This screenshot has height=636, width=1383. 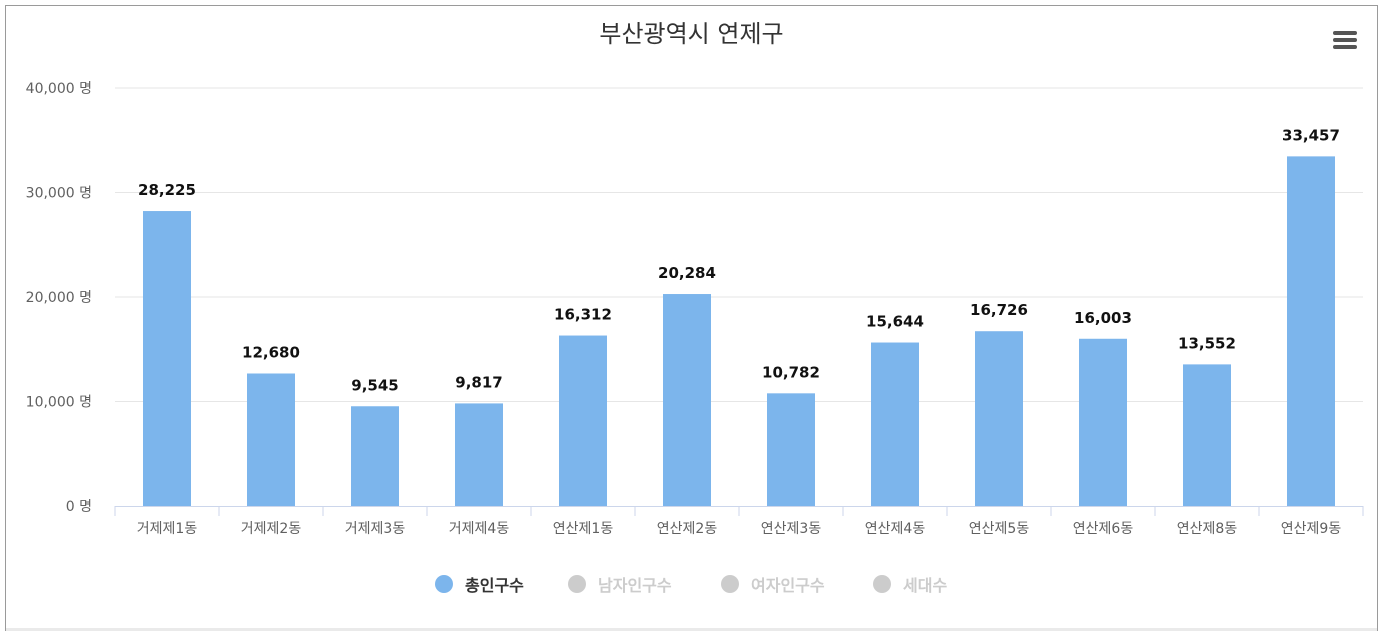 What do you see at coordinates (59, 298) in the screenshot?
I see `y-tick-label: 20,000 명` at bounding box center [59, 298].